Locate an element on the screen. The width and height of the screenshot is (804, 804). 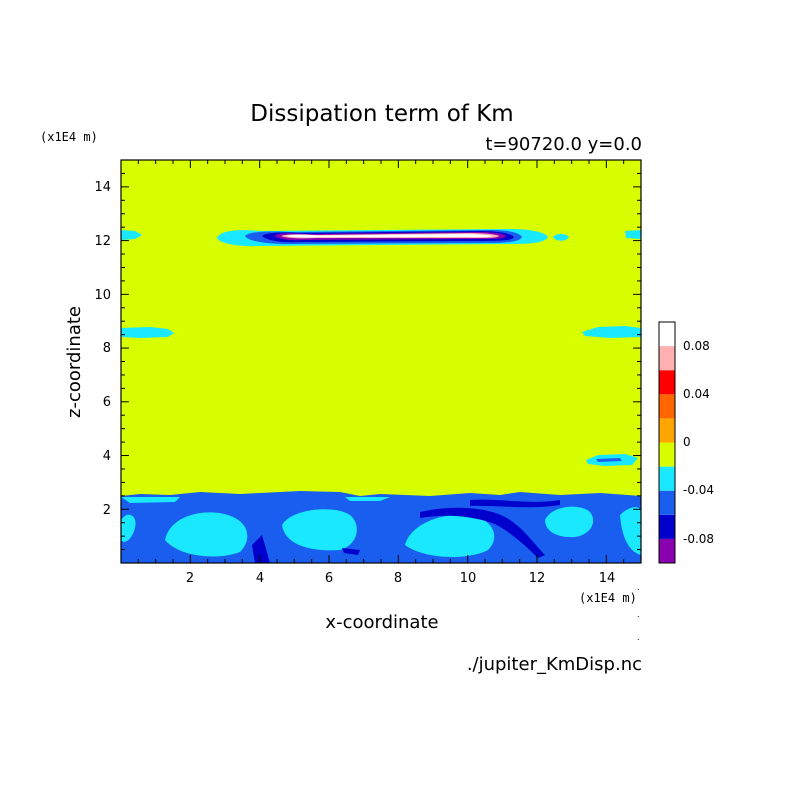
patch-cyan-z8-left is located at coordinates (147, 332).